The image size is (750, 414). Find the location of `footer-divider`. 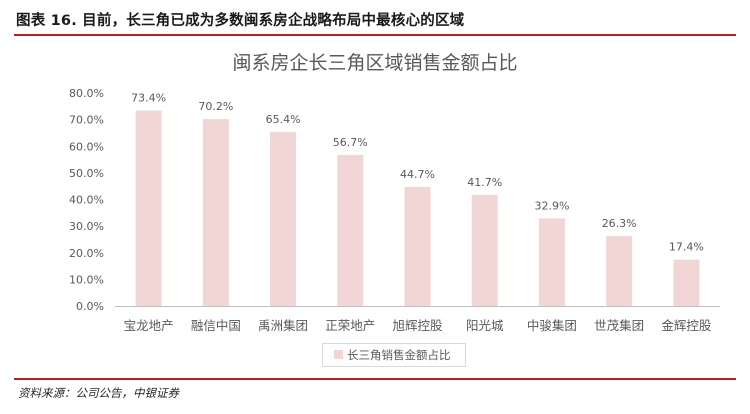

footer-divider is located at coordinates (375, 379).